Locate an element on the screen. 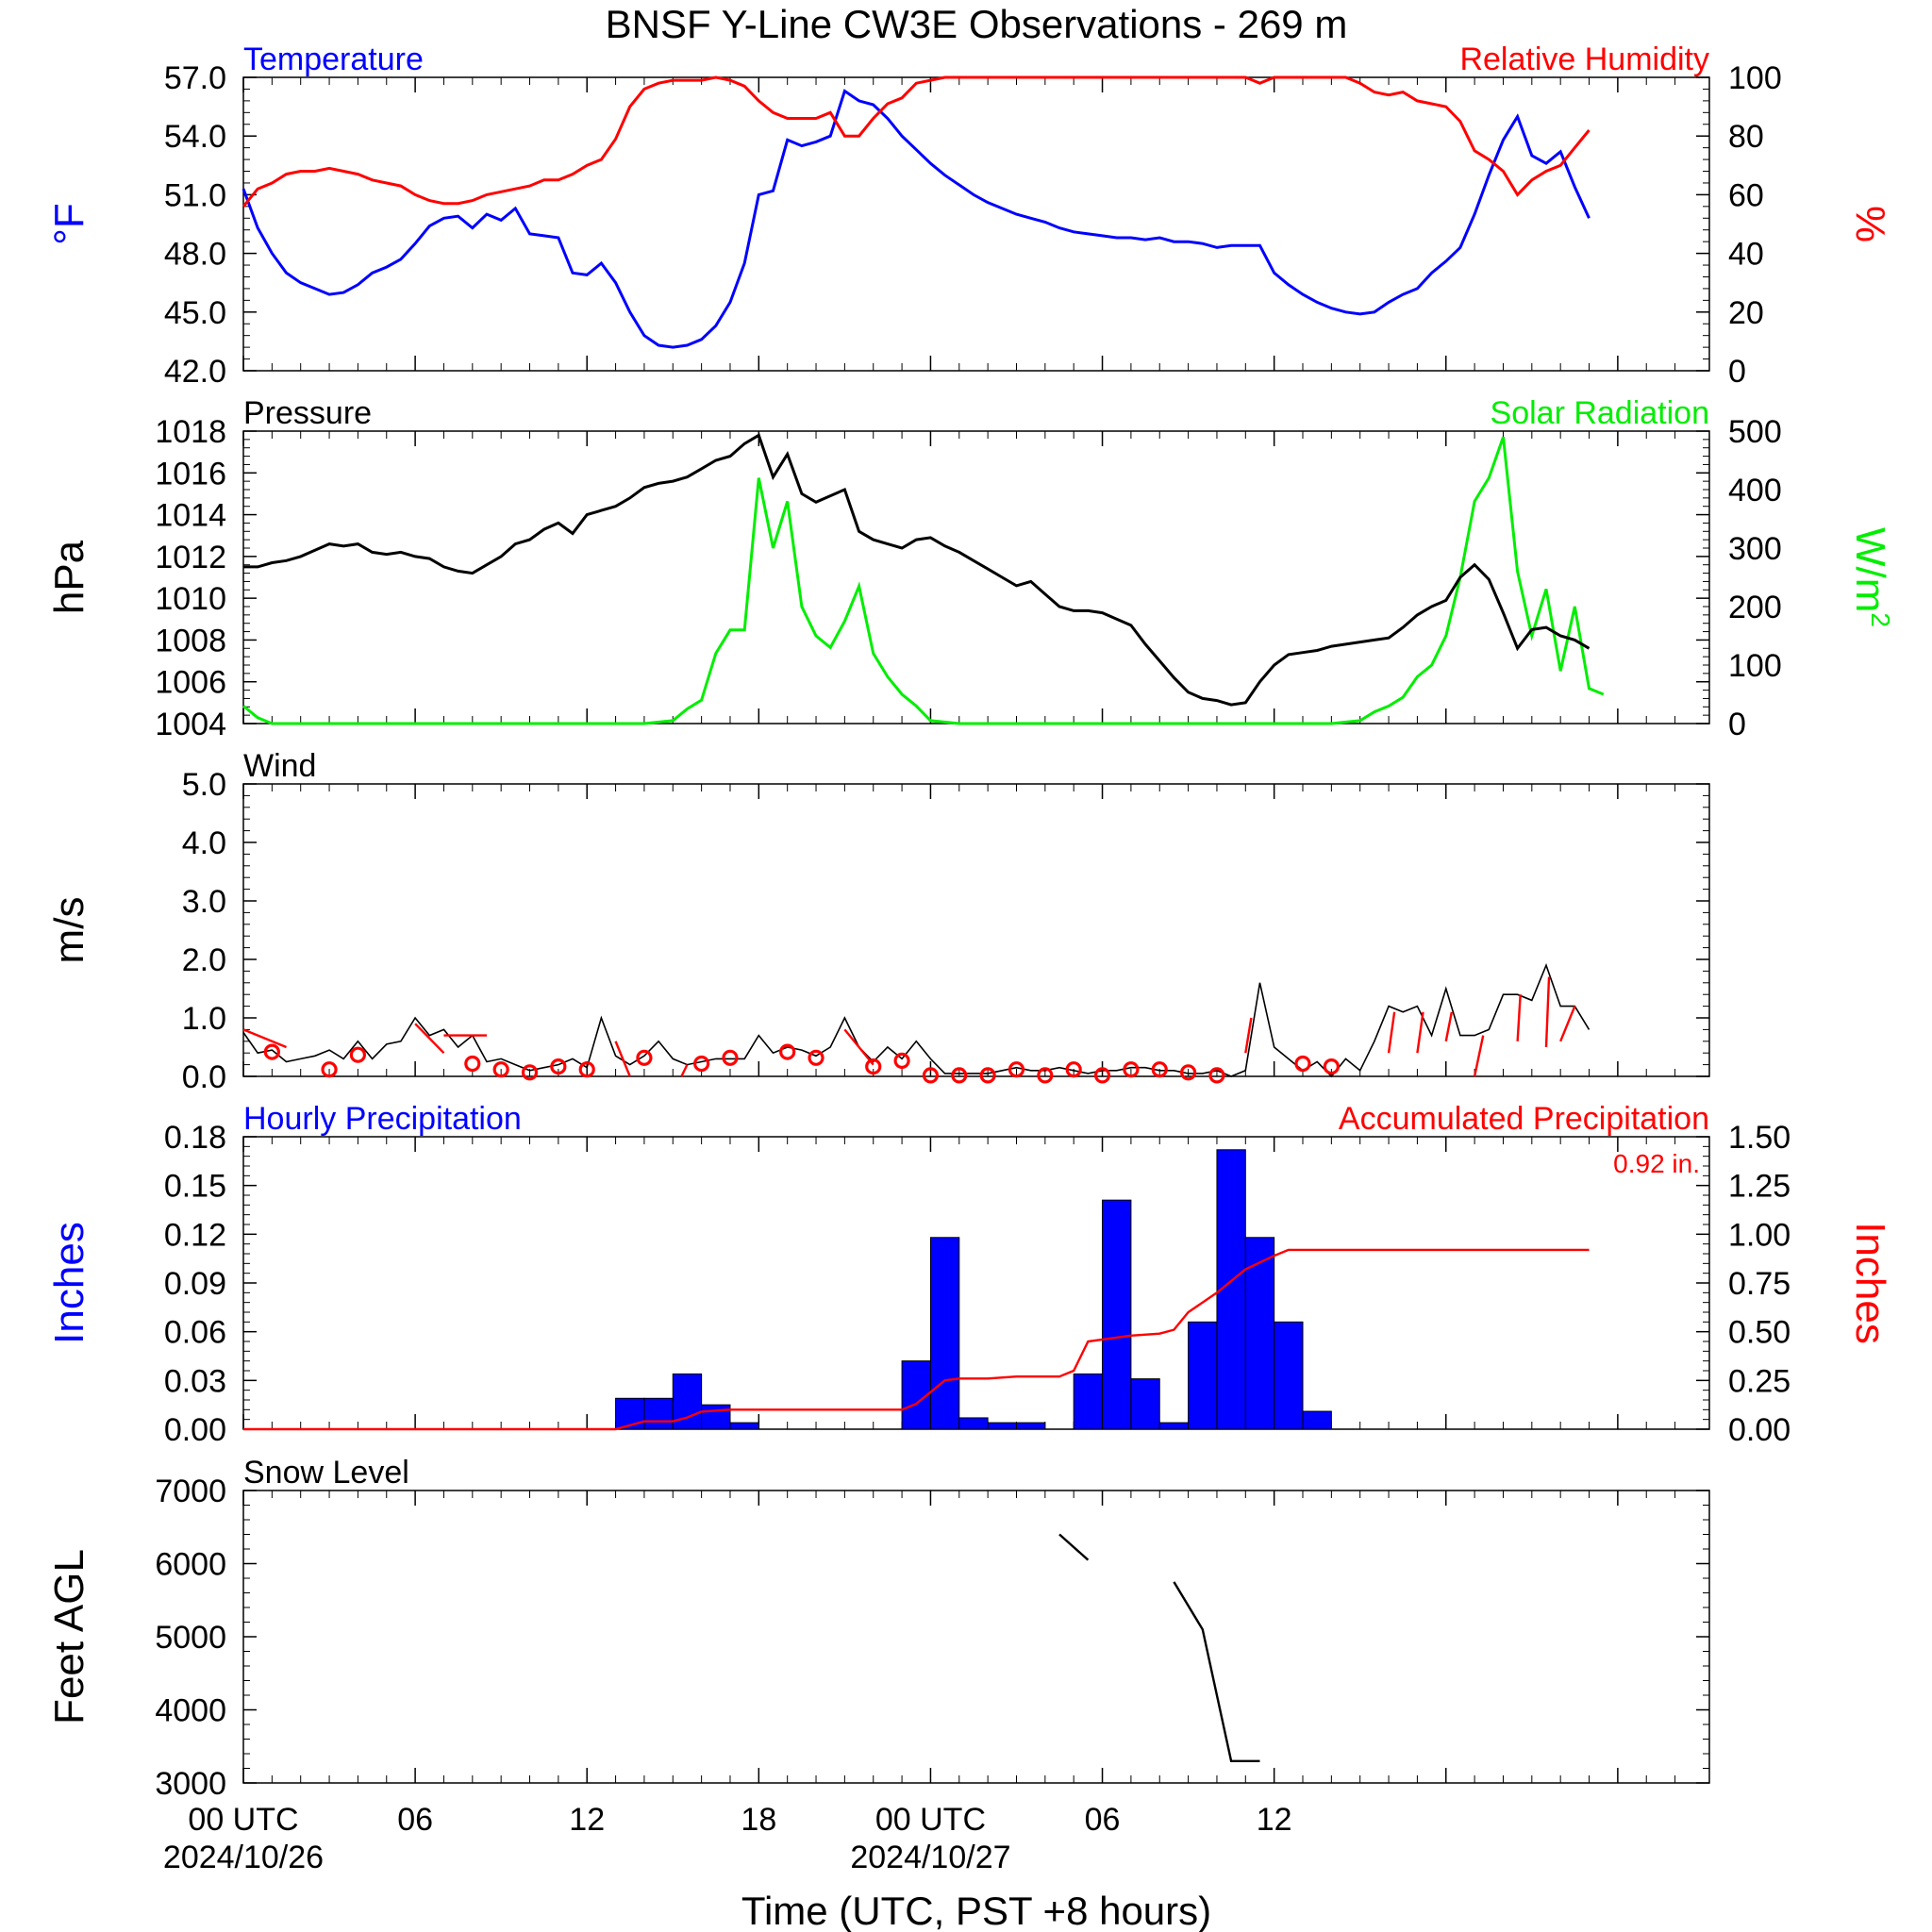 This screenshot has height=1932, width=1932. x-tick-label: 18 is located at coordinates (758, 1820).